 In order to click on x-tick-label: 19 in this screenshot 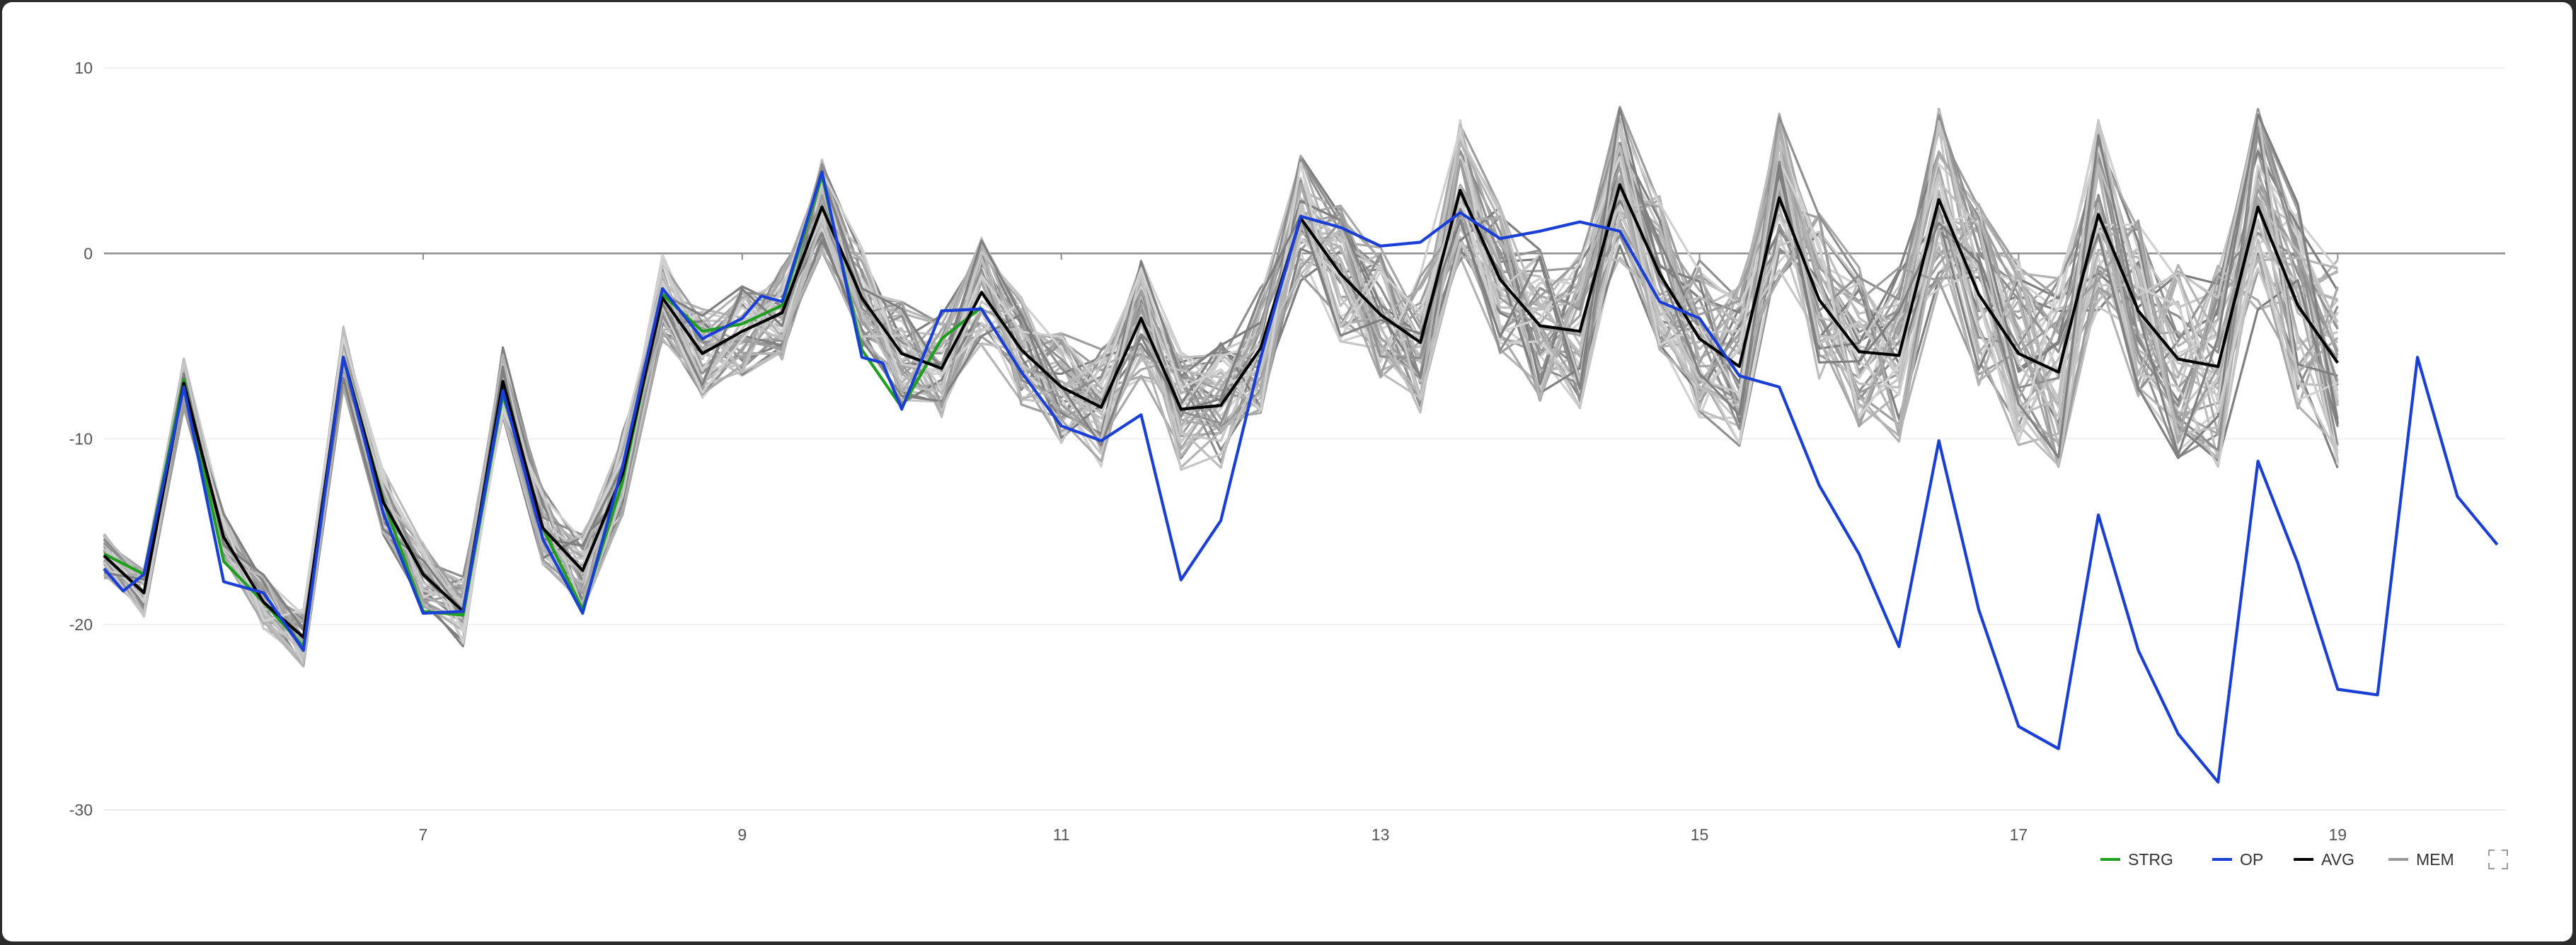, I will do `click(2338, 834)`.